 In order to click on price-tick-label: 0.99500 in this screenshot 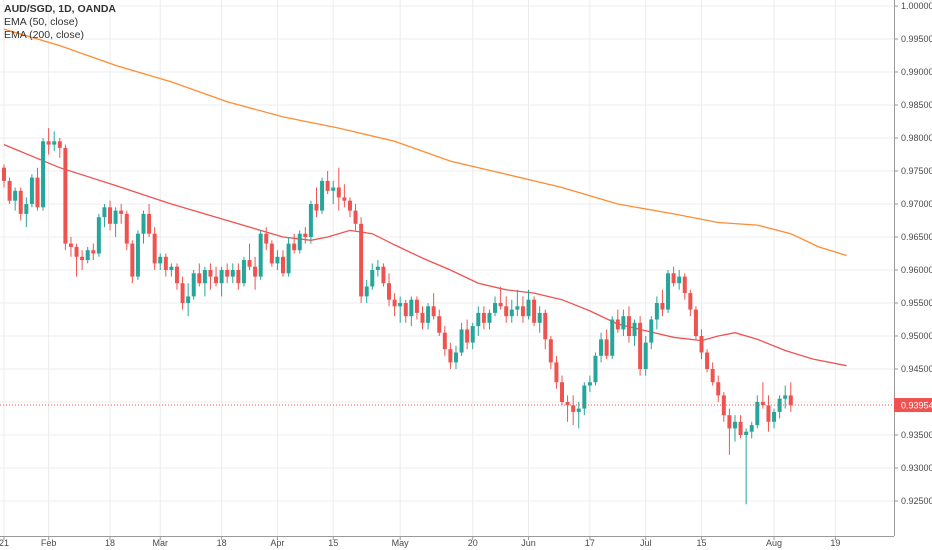, I will do `click(916, 39)`.